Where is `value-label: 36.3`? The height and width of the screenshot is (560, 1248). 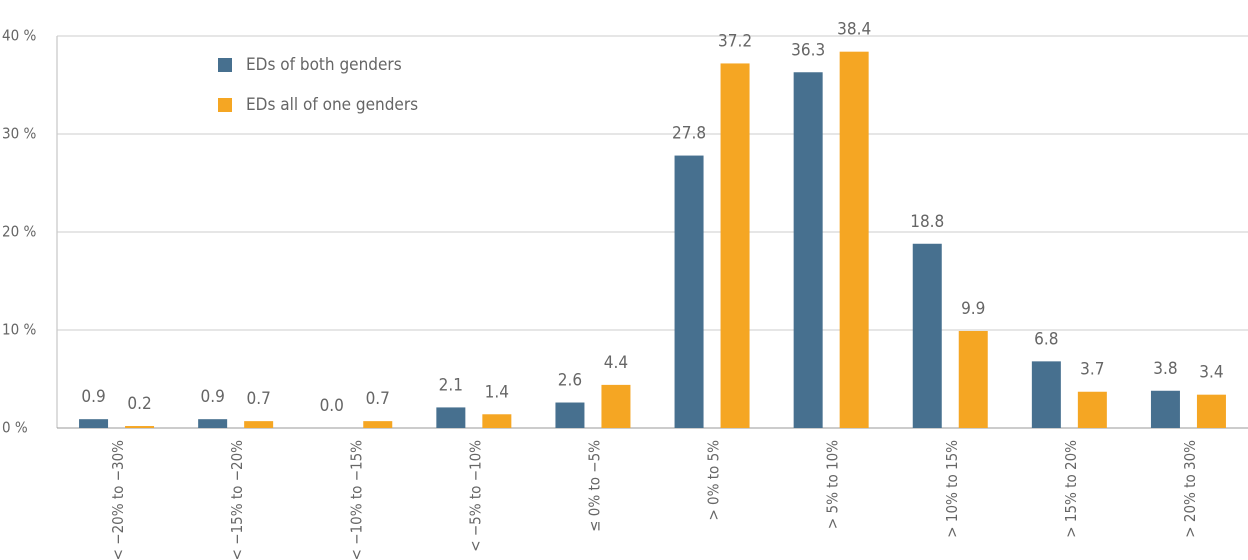 value-label: 36.3 is located at coordinates (808, 50).